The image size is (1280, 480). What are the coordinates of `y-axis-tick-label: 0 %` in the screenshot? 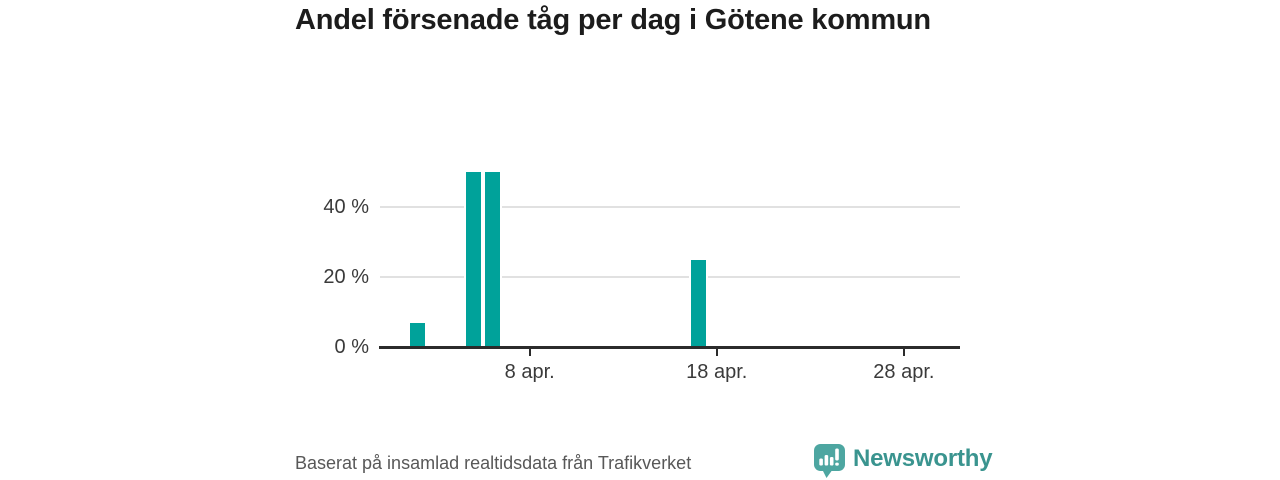 It's located at (351, 347).